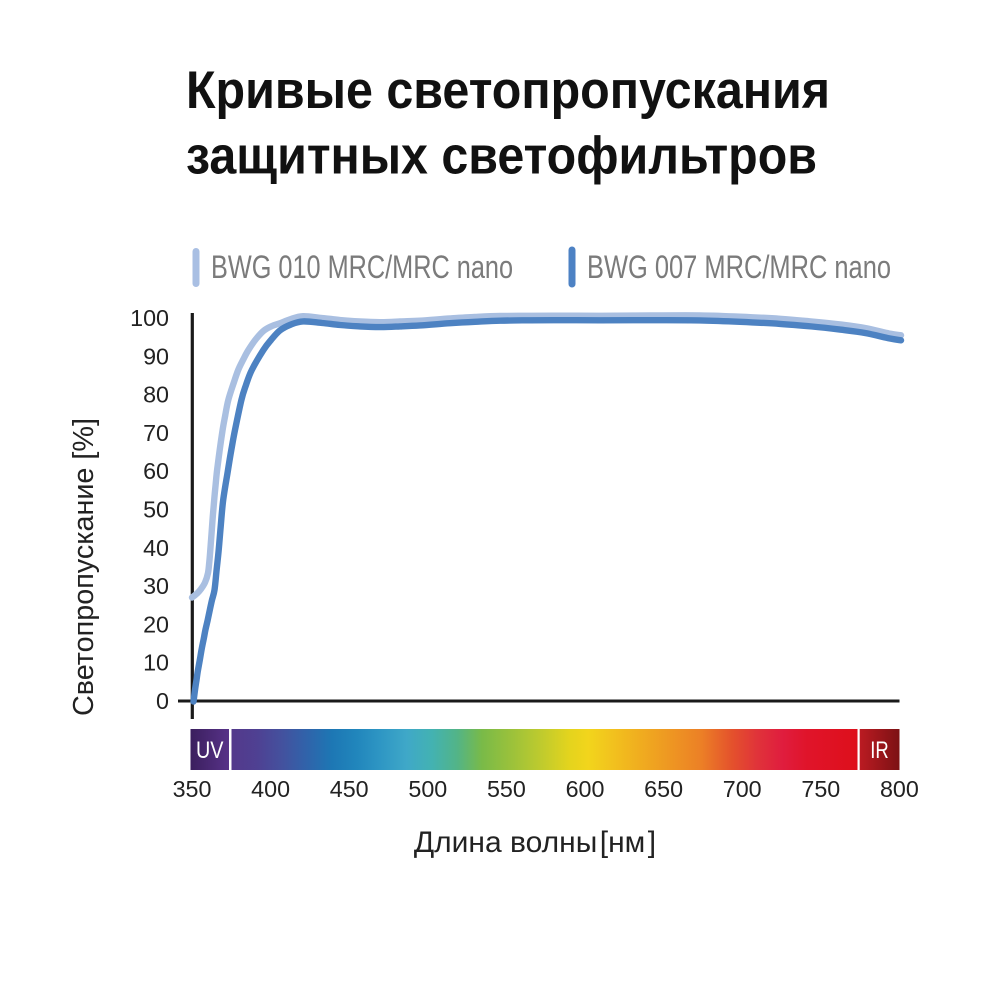 The width and height of the screenshot is (1000, 1000). What do you see at coordinates (427, 789) in the screenshot?
I see `svg-text: 500` at bounding box center [427, 789].